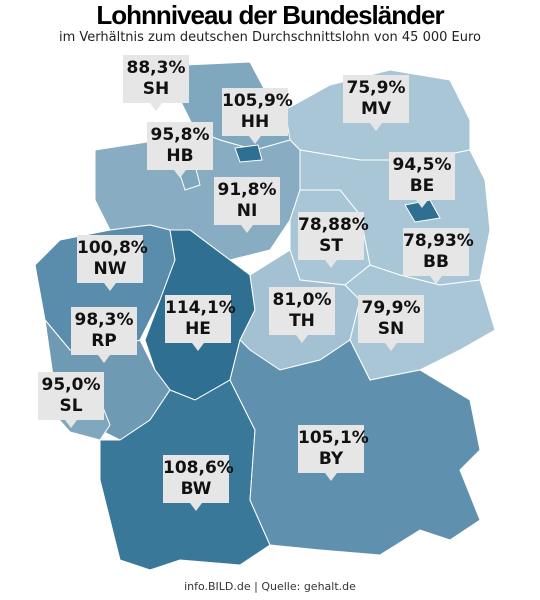 The width and height of the screenshot is (540, 600). What do you see at coordinates (270, 15) in the screenshot?
I see `title: Lohnniveau der Bundesländer` at bounding box center [270, 15].